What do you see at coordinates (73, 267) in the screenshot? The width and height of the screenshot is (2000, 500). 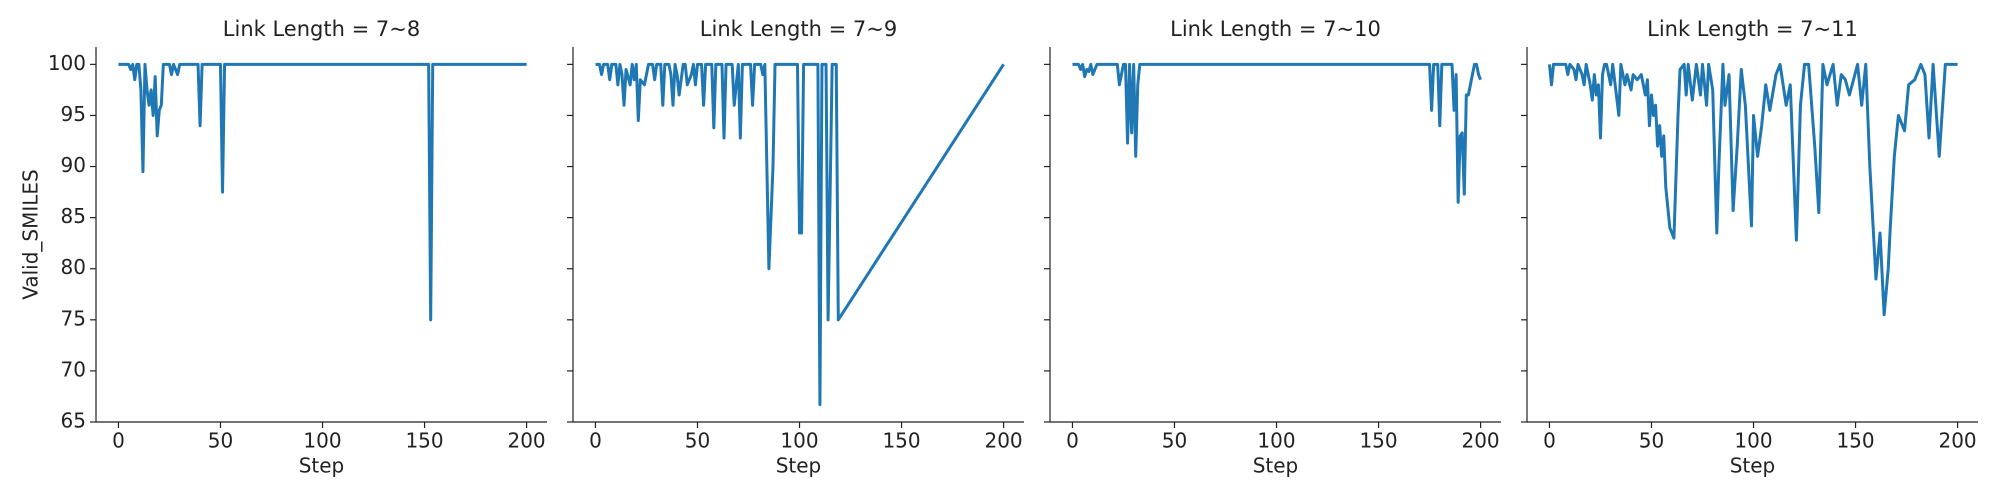 I see `y-tick-label: 80` at bounding box center [73, 267].